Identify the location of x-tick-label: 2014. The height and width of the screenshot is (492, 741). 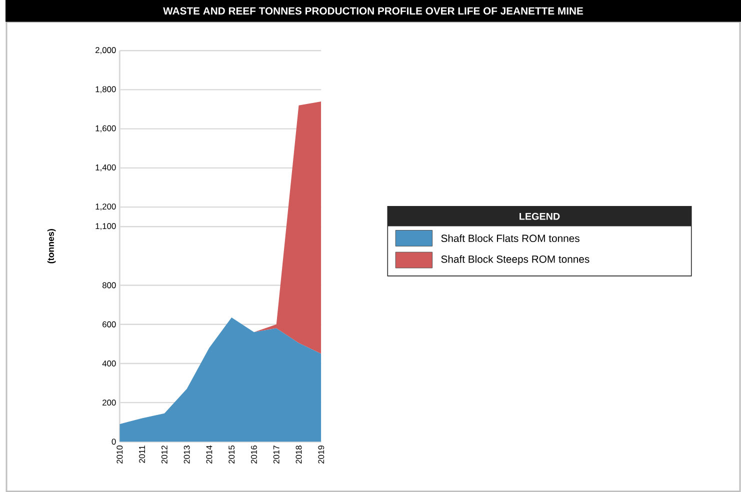
(209, 454).